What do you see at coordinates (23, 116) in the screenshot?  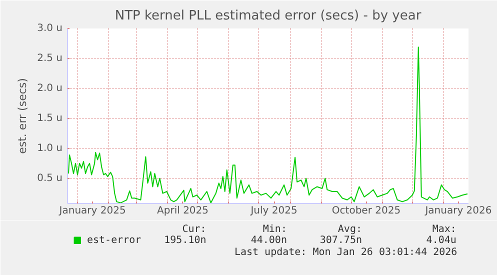 I see `y-axis-title: est. err (secs)` at bounding box center [23, 116].